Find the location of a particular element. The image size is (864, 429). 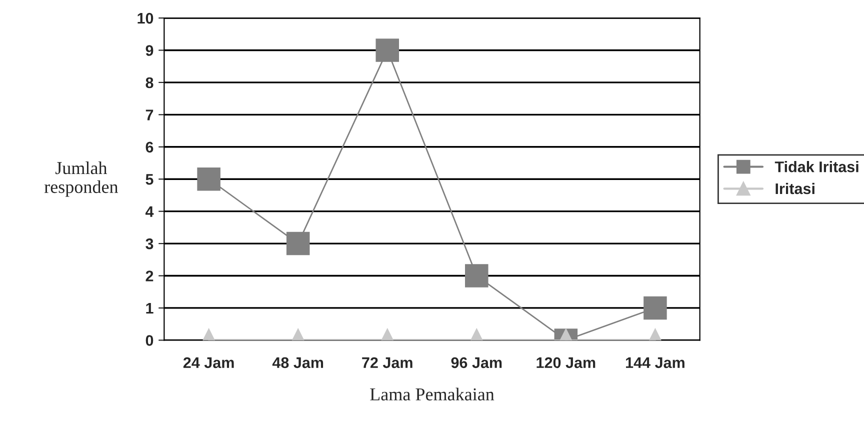

y-tick-label: 10 is located at coordinates (146, 18).